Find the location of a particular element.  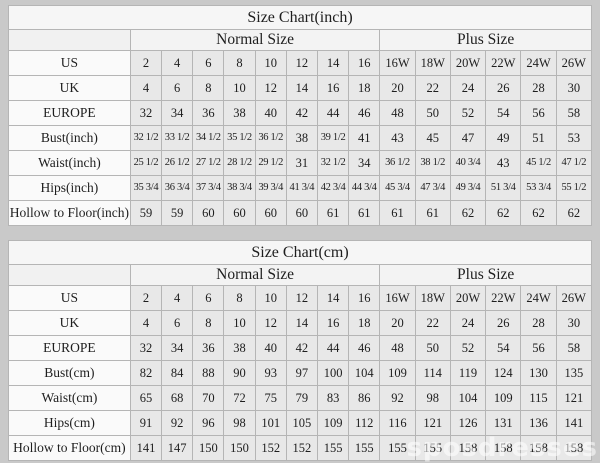

value-cell: 56 is located at coordinates (538, 348).